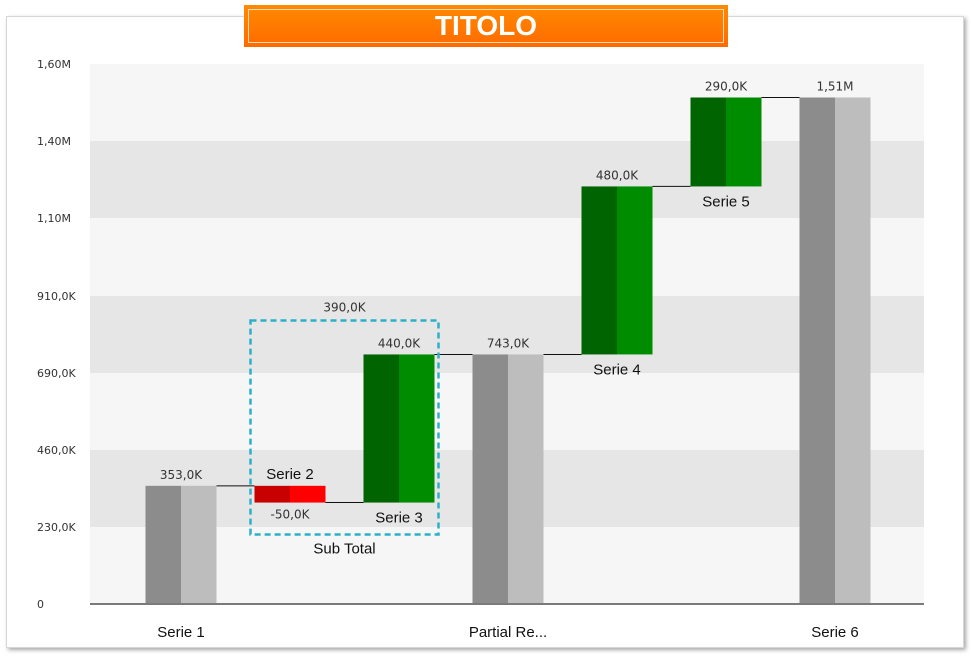  I want to click on subtotal-label: Sub Total, so click(344, 549).